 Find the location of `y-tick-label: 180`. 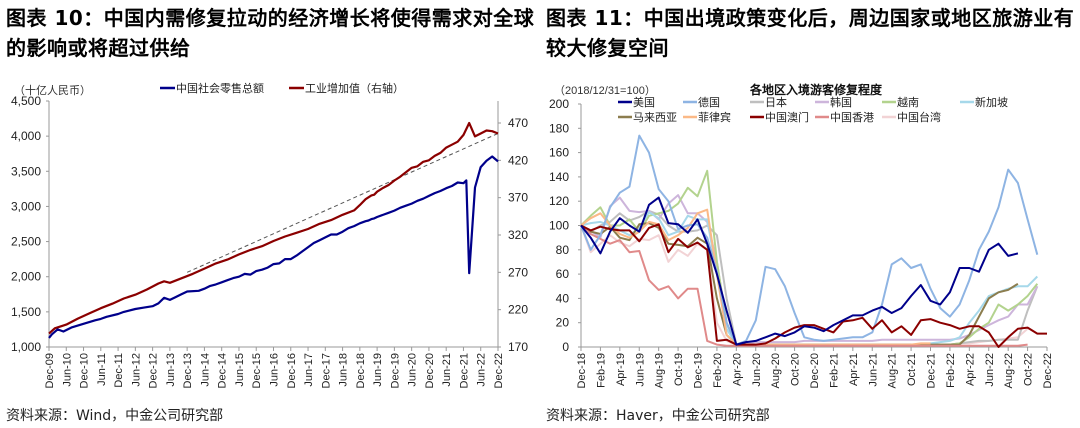

y-tick-label: 180 is located at coordinates (559, 128).